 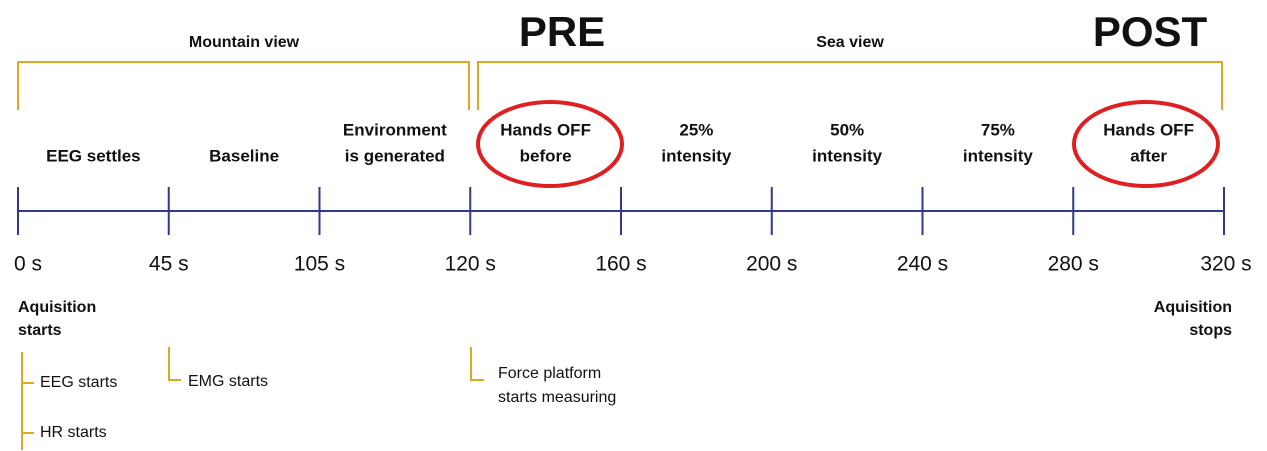 I want to click on segment-label: Environment, so click(x=395, y=129).